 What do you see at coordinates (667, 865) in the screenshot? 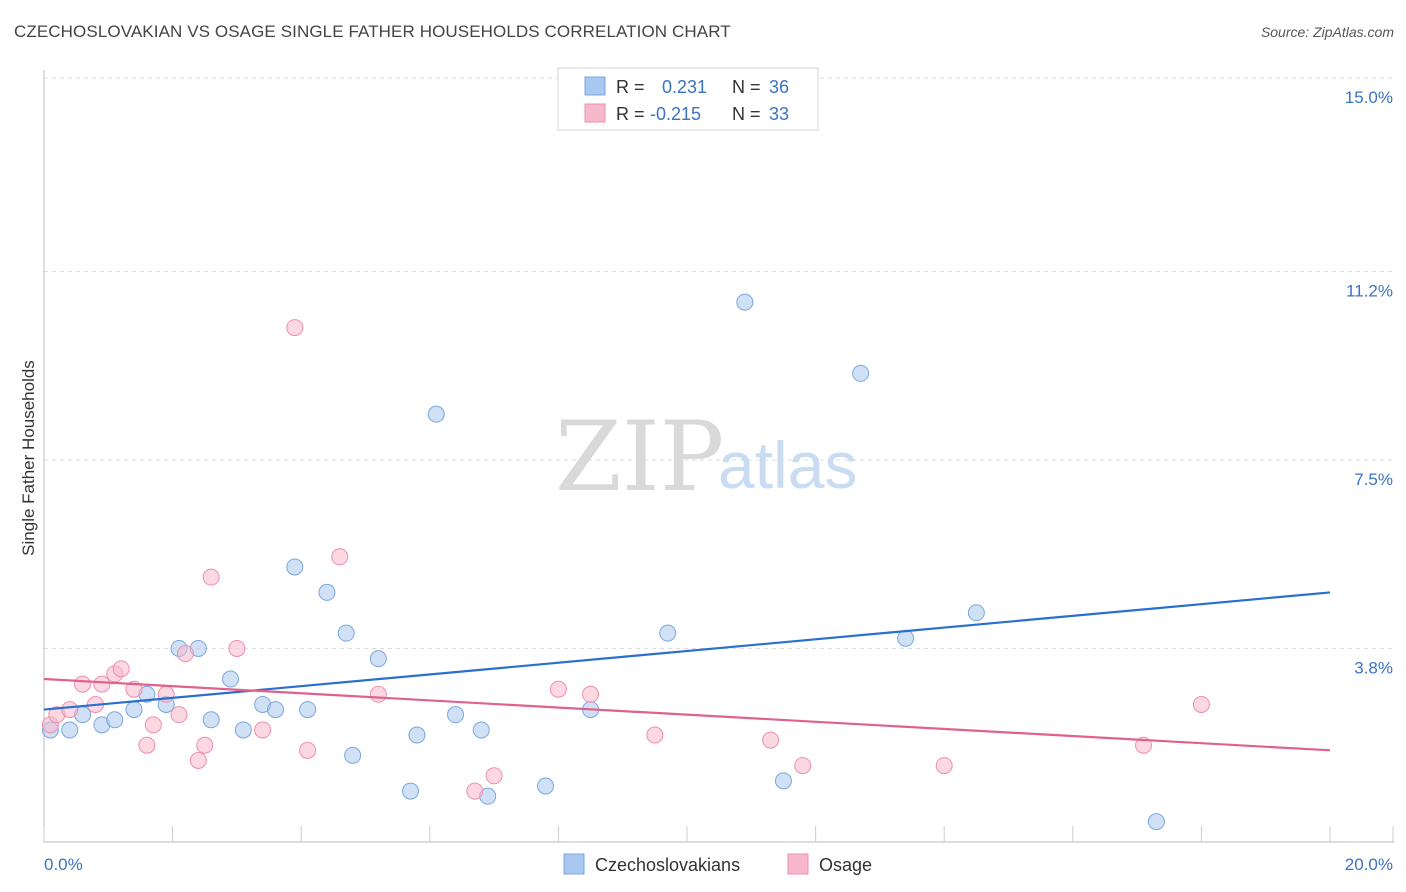
I see `bottom-legend-label-czechoslovakians: Czechoslovakians` at bounding box center [667, 865].